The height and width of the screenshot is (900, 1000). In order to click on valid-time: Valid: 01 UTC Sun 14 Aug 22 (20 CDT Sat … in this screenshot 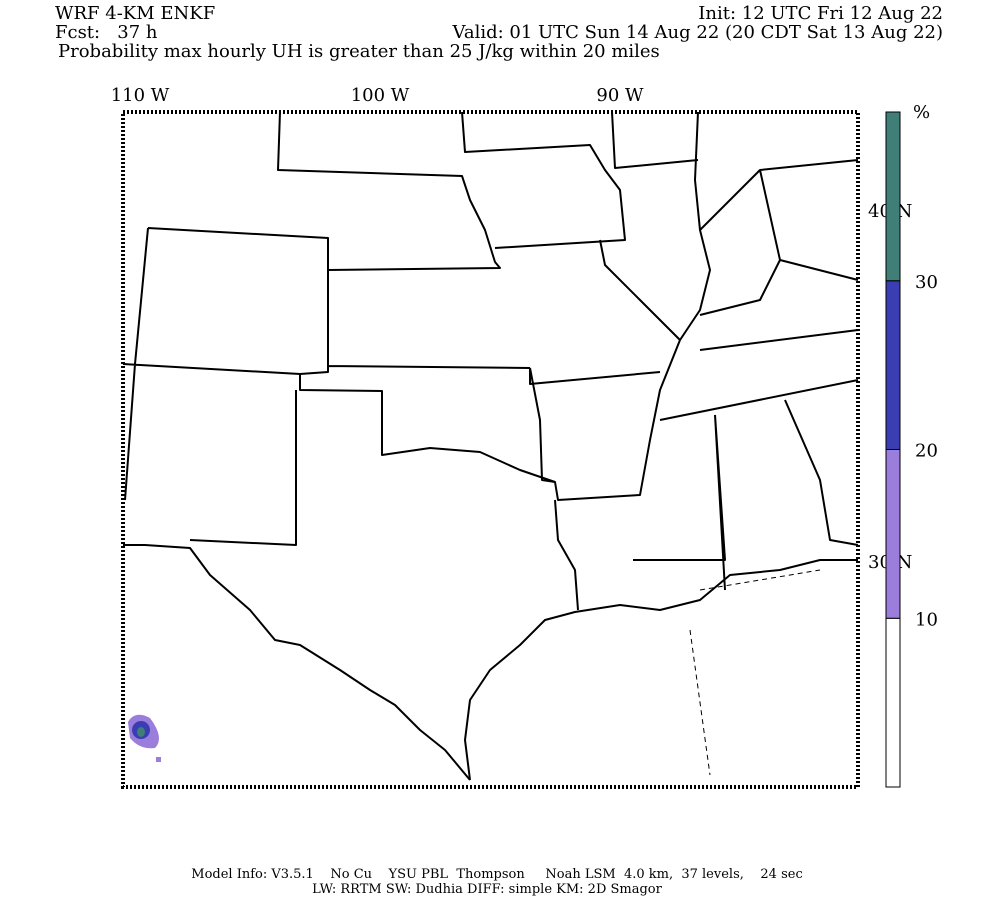, I will do `click(697, 32)`.